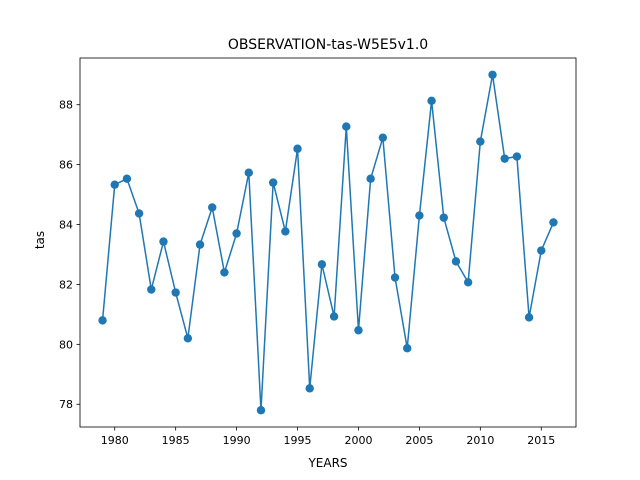 This screenshot has width=640, height=480. Describe the element at coordinates (298, 440) in the screenshot. I see `x-tick-label: 1995` at that location.